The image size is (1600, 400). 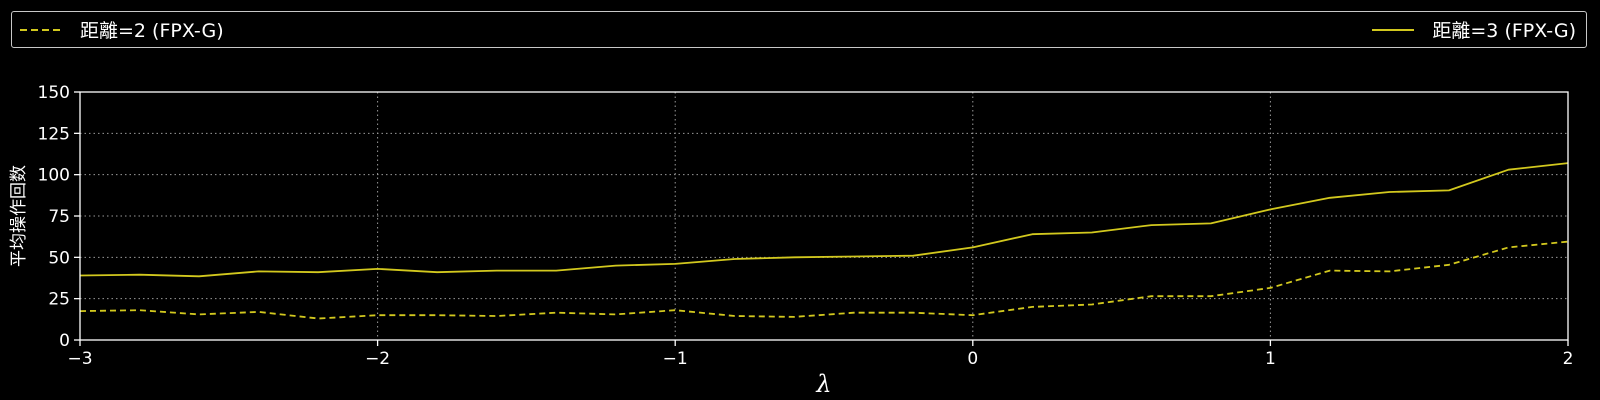 I want to click on x-tick-label: −1, so click(x=675, y=359).